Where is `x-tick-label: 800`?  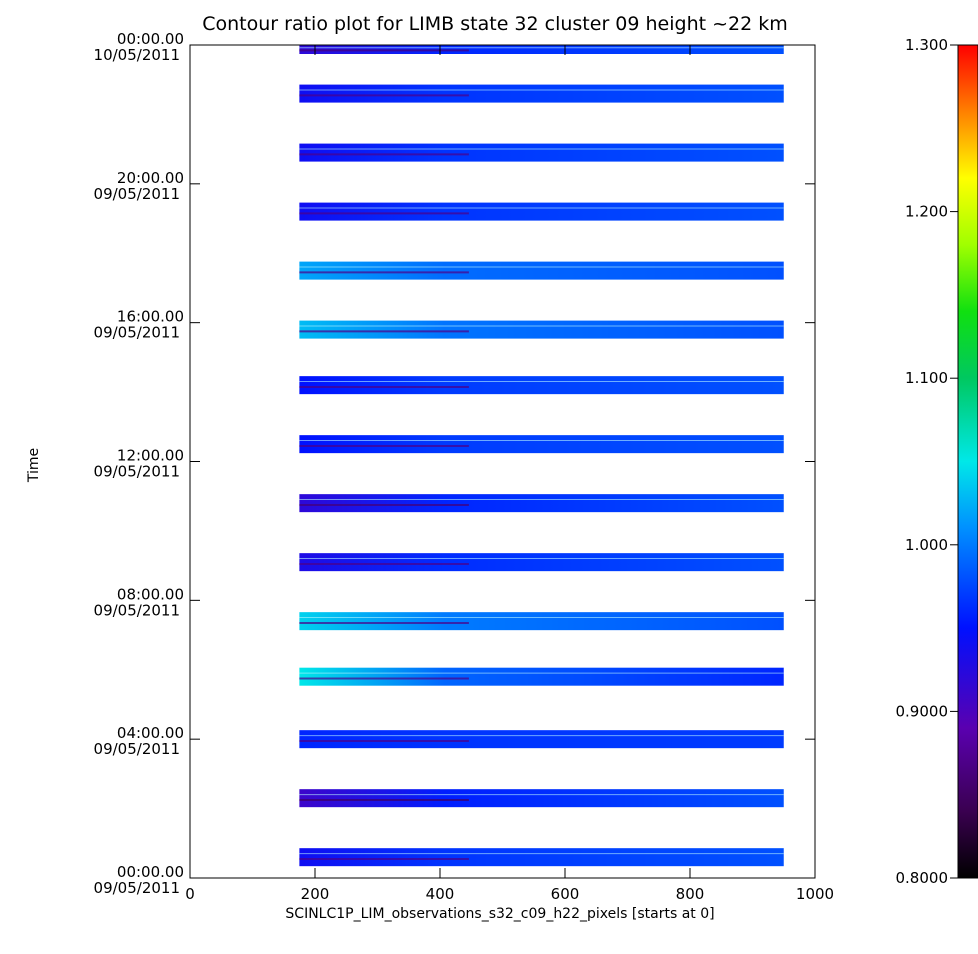 x-tick-label: 800 is located at coordinates (690, 894).